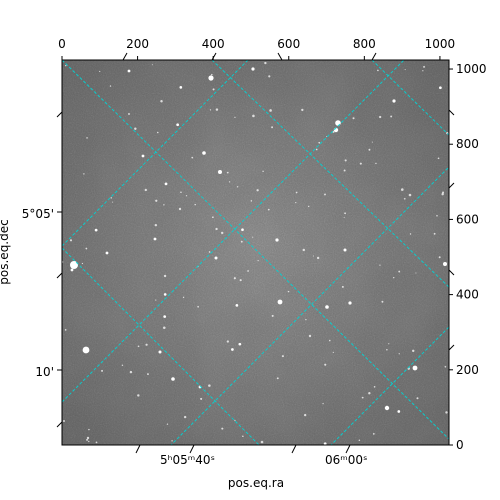  What do you see at coordinates (467, 295) in the screenshot?
I see `right-tick-label-2: 400` at bounding box center [467, 295].